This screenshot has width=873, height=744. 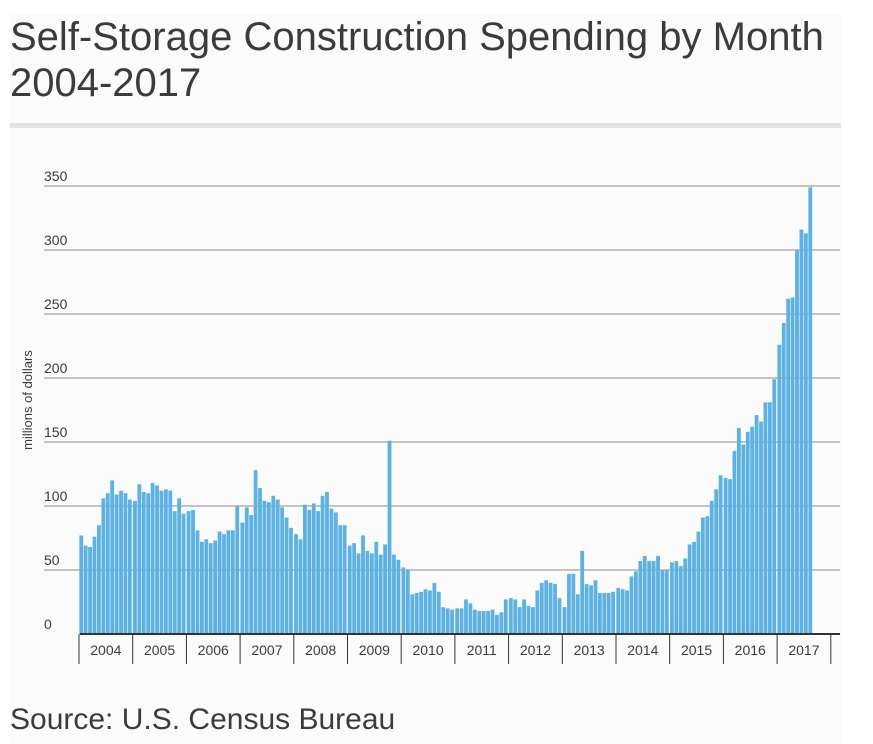 What do you see at coordinates (159, 650) in the screenshot?
I see `x-tick-label: 2005` at bounding box center [159, 650].